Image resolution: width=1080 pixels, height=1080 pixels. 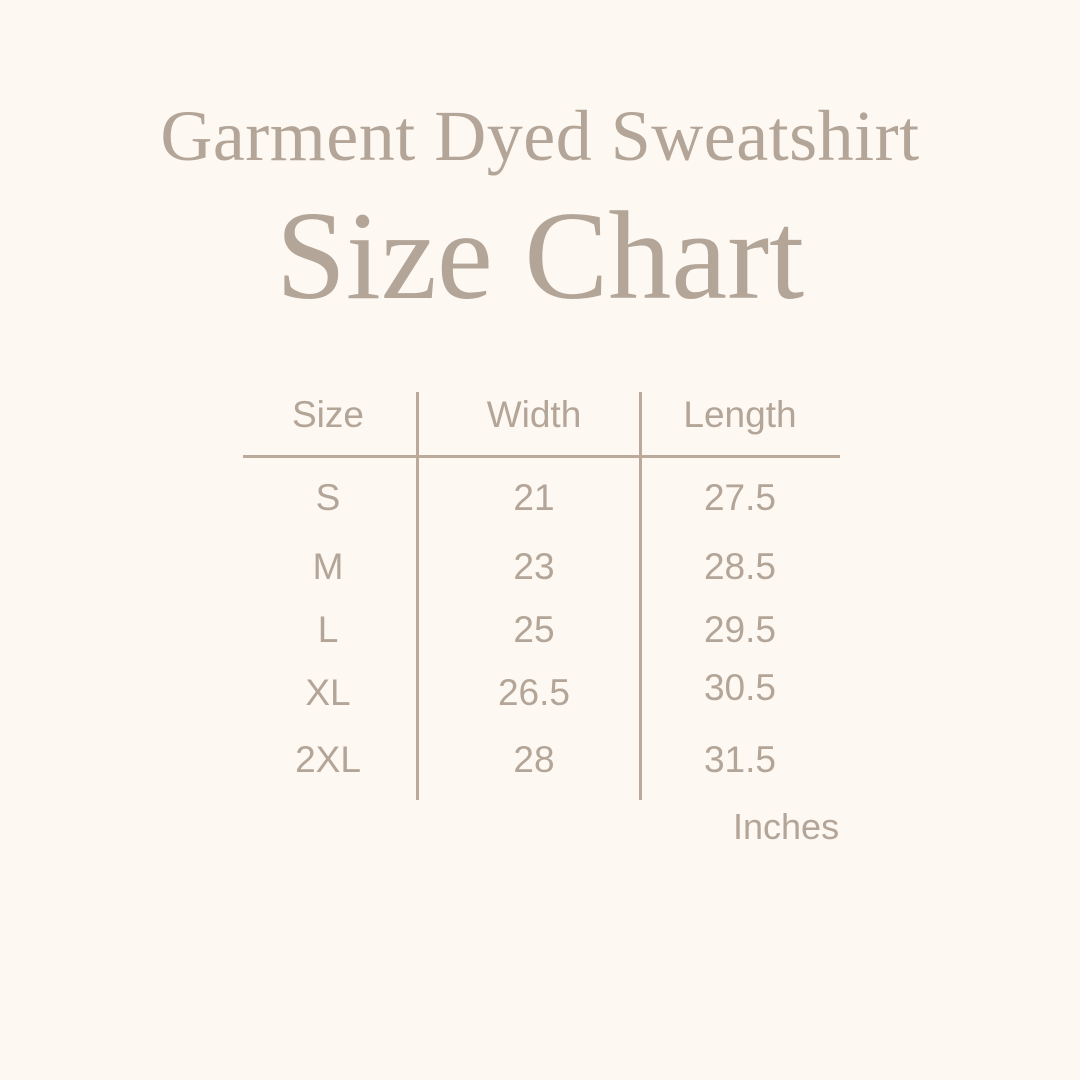 I want to click on cell-length: 31.5, so click(x=739, y=759).